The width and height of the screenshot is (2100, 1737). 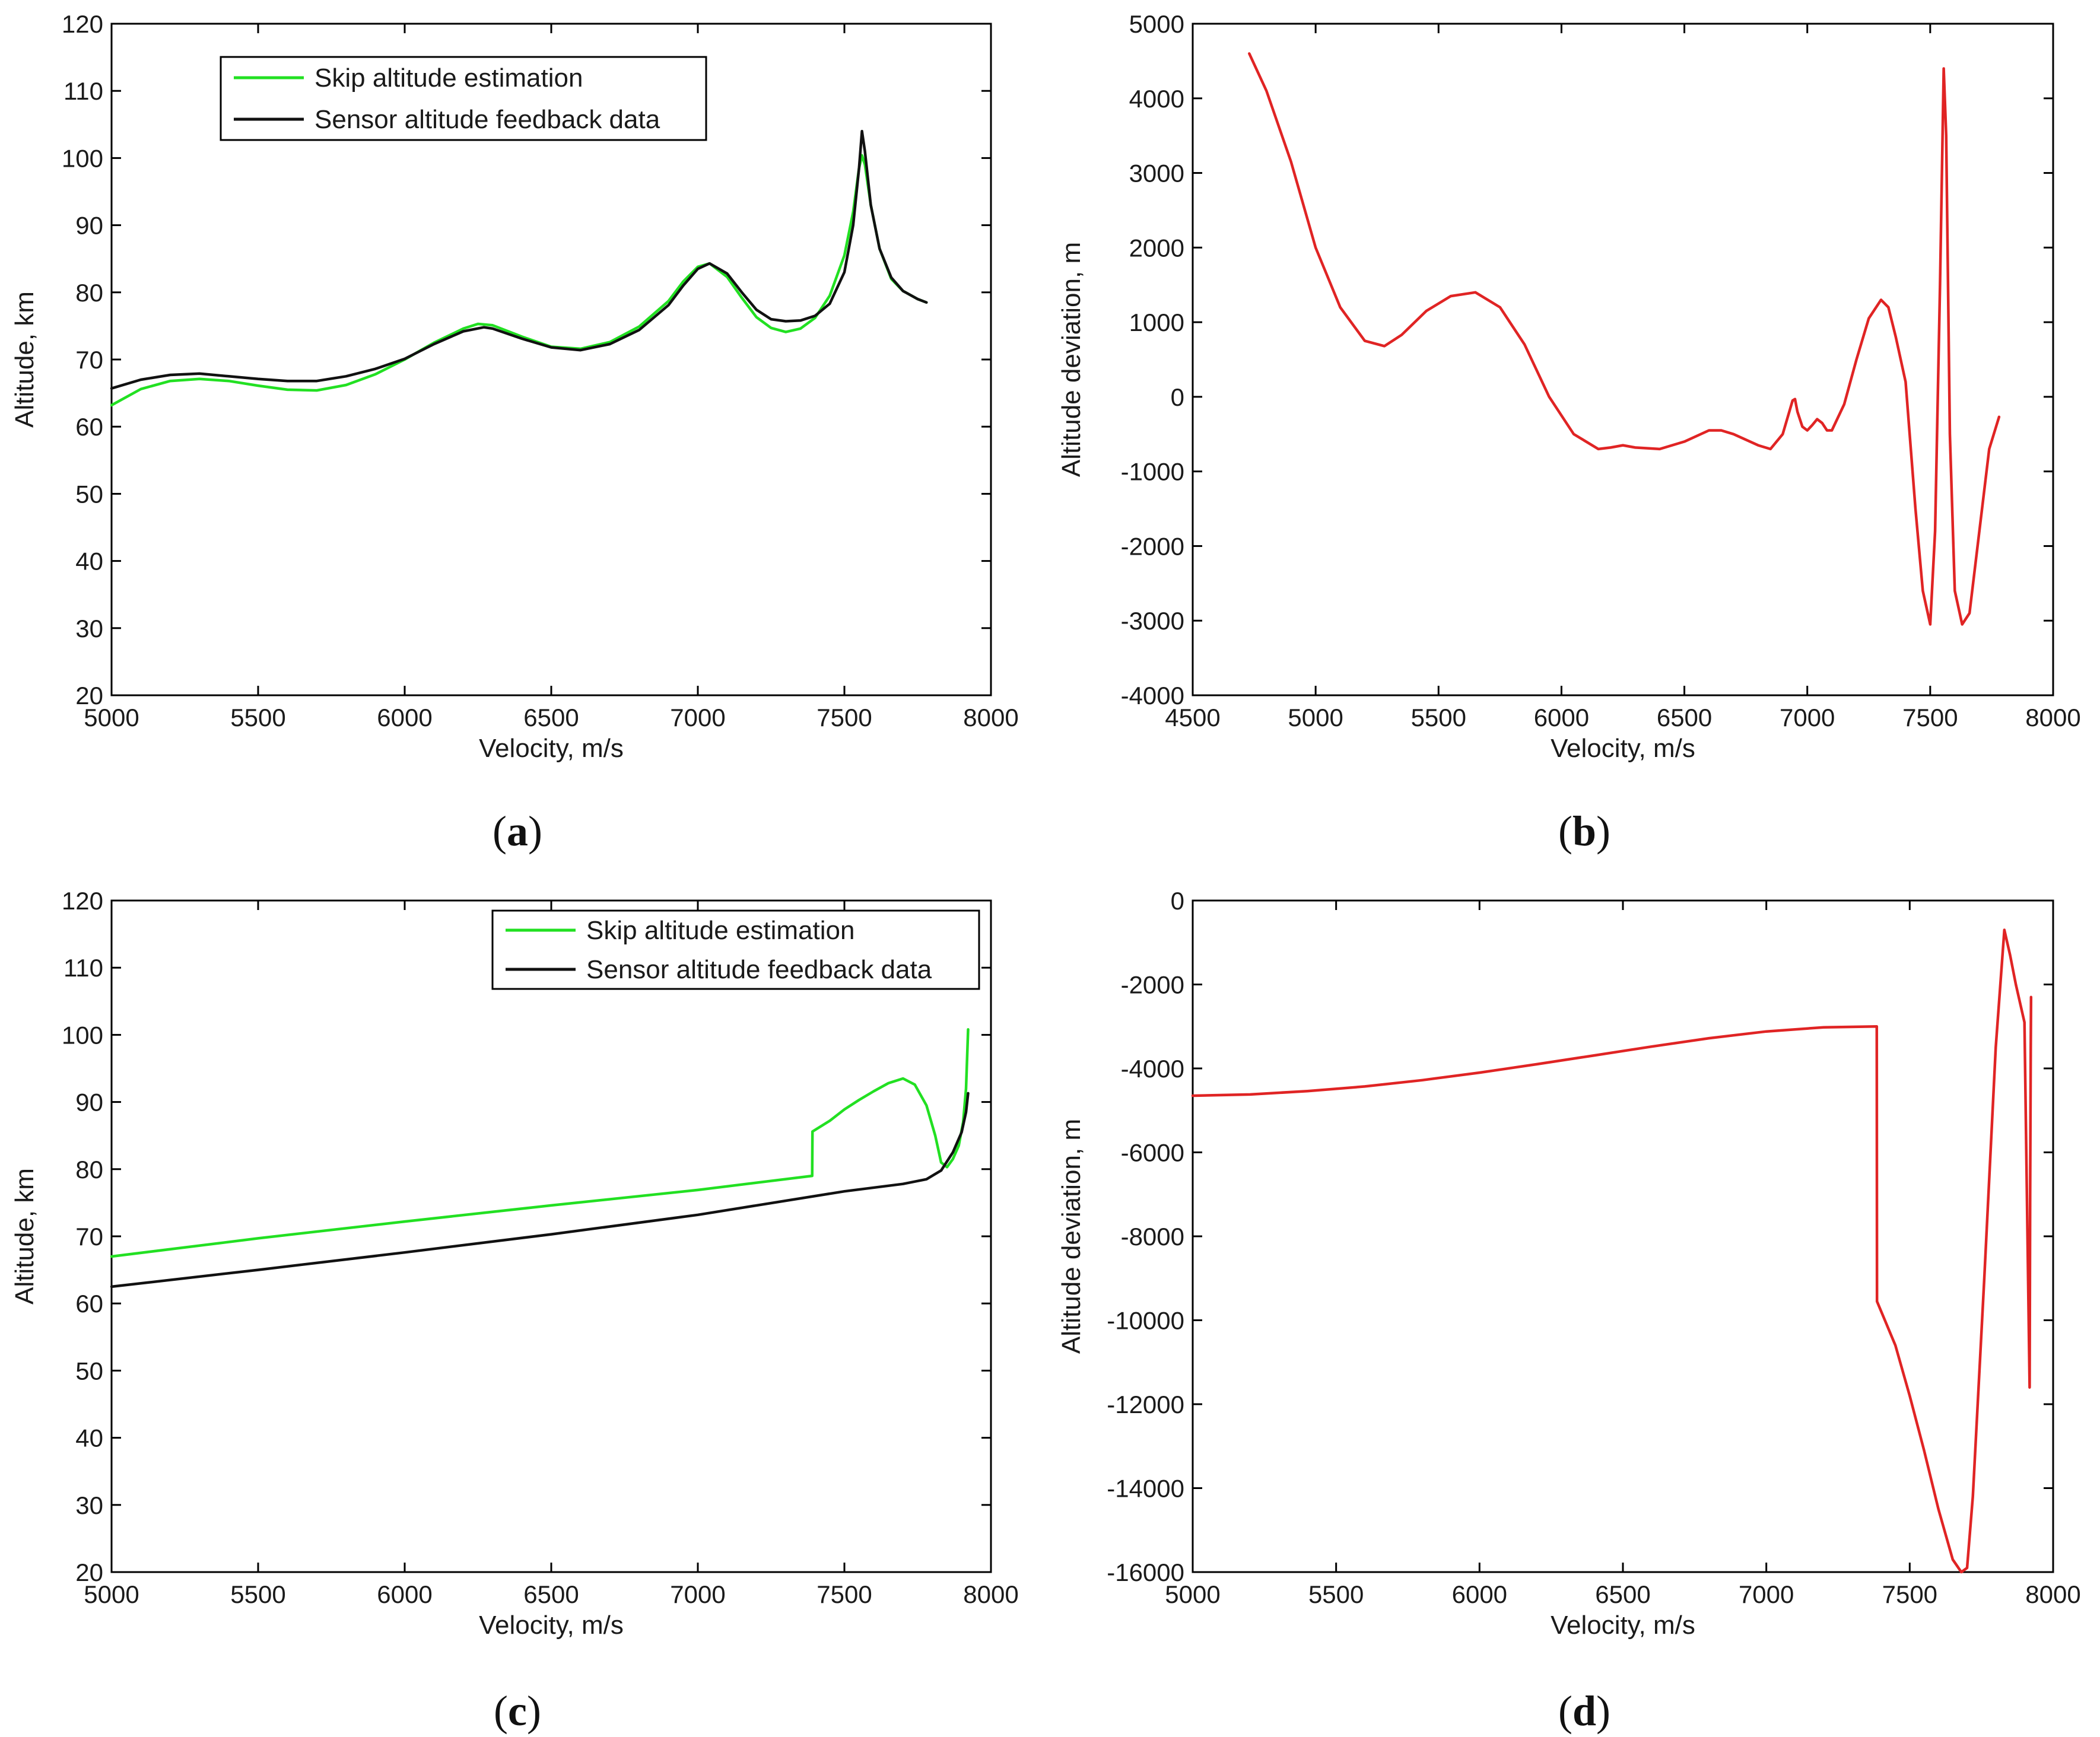 What do you see at coordinates (1156, 322) in the screenshot?
I see `y-tick-label: 1000` at bounding box center [1156, 322].